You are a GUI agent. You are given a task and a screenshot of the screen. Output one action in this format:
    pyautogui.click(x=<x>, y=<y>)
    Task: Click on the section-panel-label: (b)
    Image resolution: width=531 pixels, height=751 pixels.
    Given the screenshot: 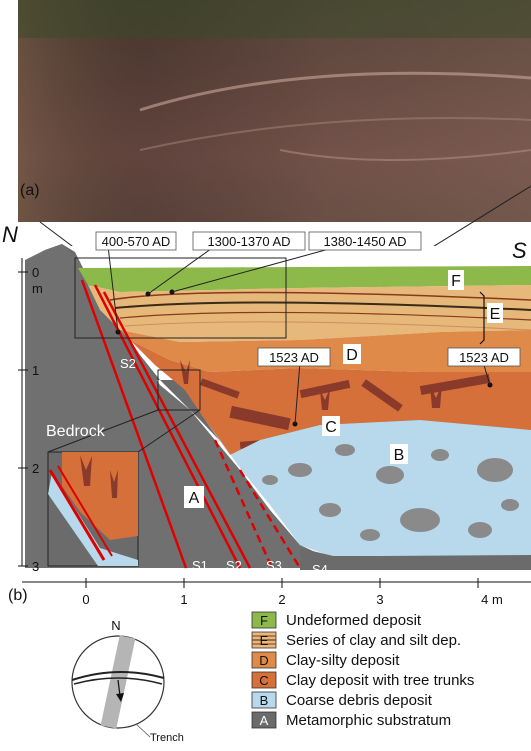 What is the action you would take?
    pyautogui.click(x=18, y=595)
    